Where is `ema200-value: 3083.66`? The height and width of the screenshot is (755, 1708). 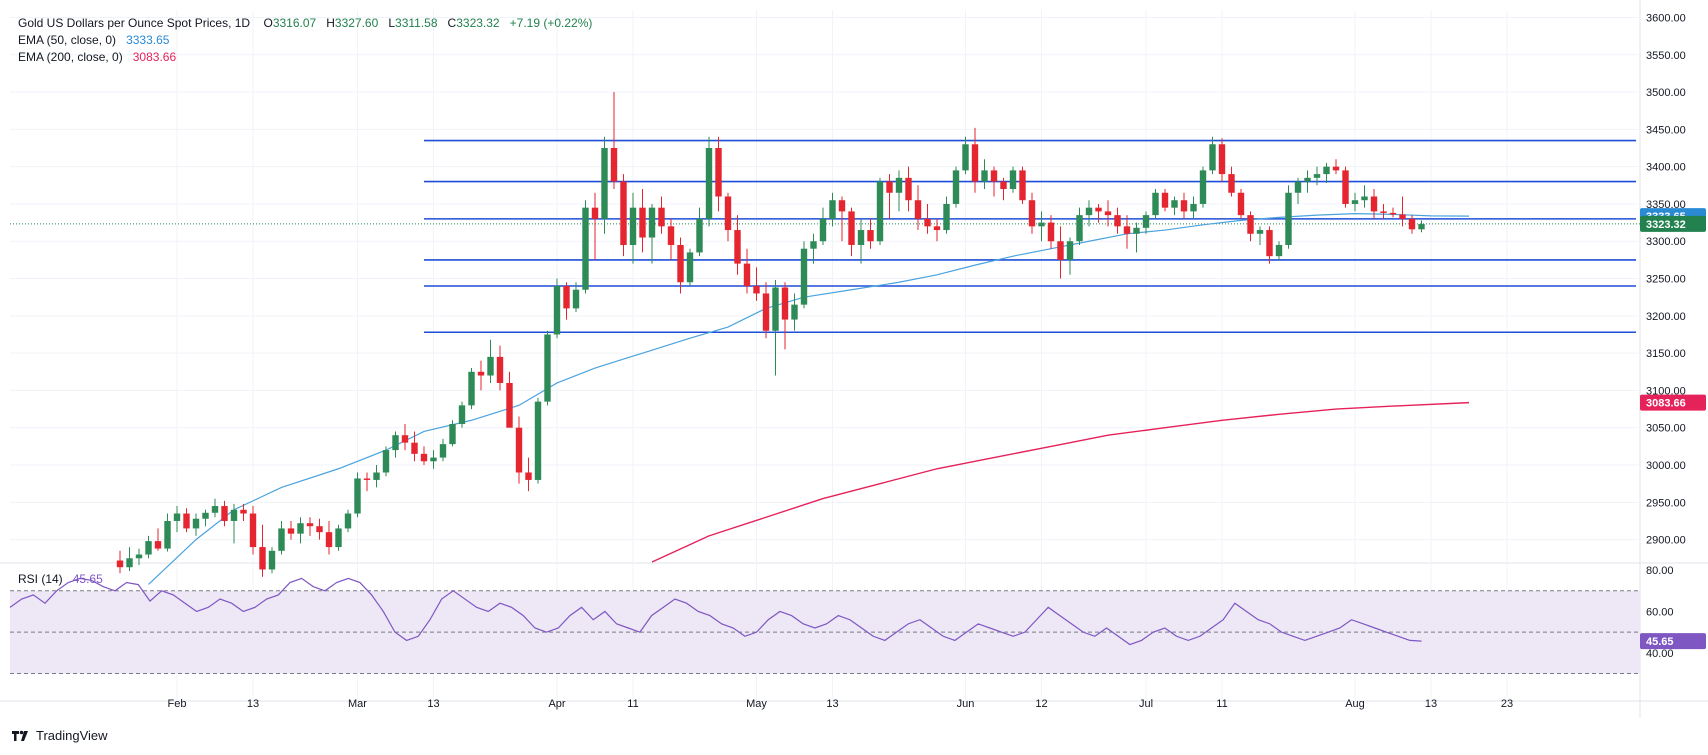 ema200-value: 3083.66 is located at coordinates (154, 57).